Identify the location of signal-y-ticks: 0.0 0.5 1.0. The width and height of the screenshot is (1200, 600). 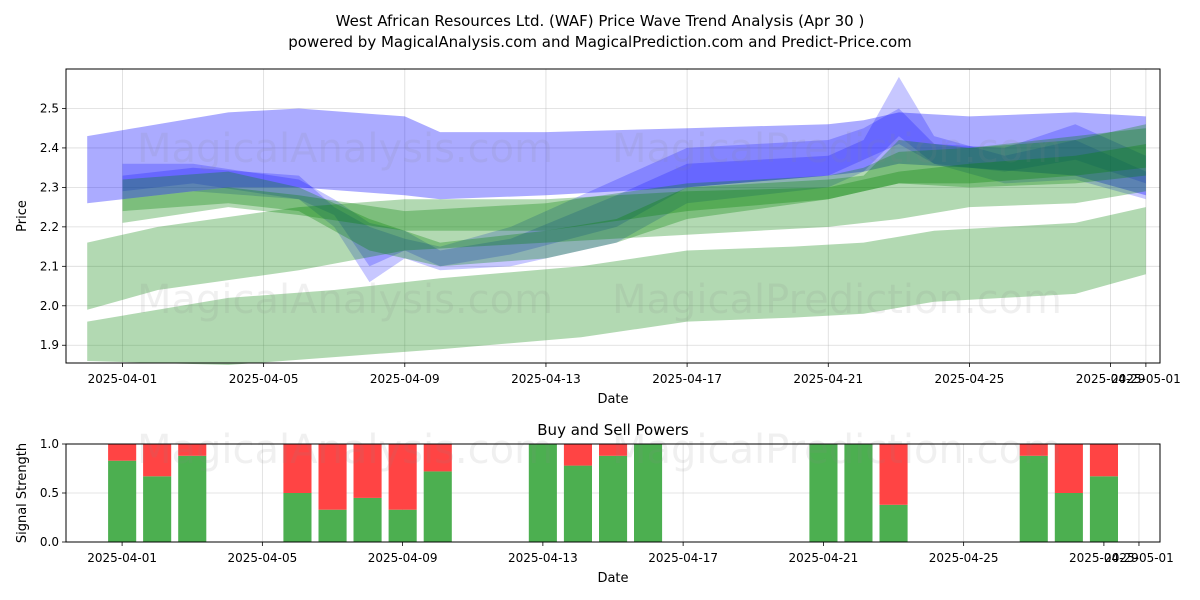
(53, 493).